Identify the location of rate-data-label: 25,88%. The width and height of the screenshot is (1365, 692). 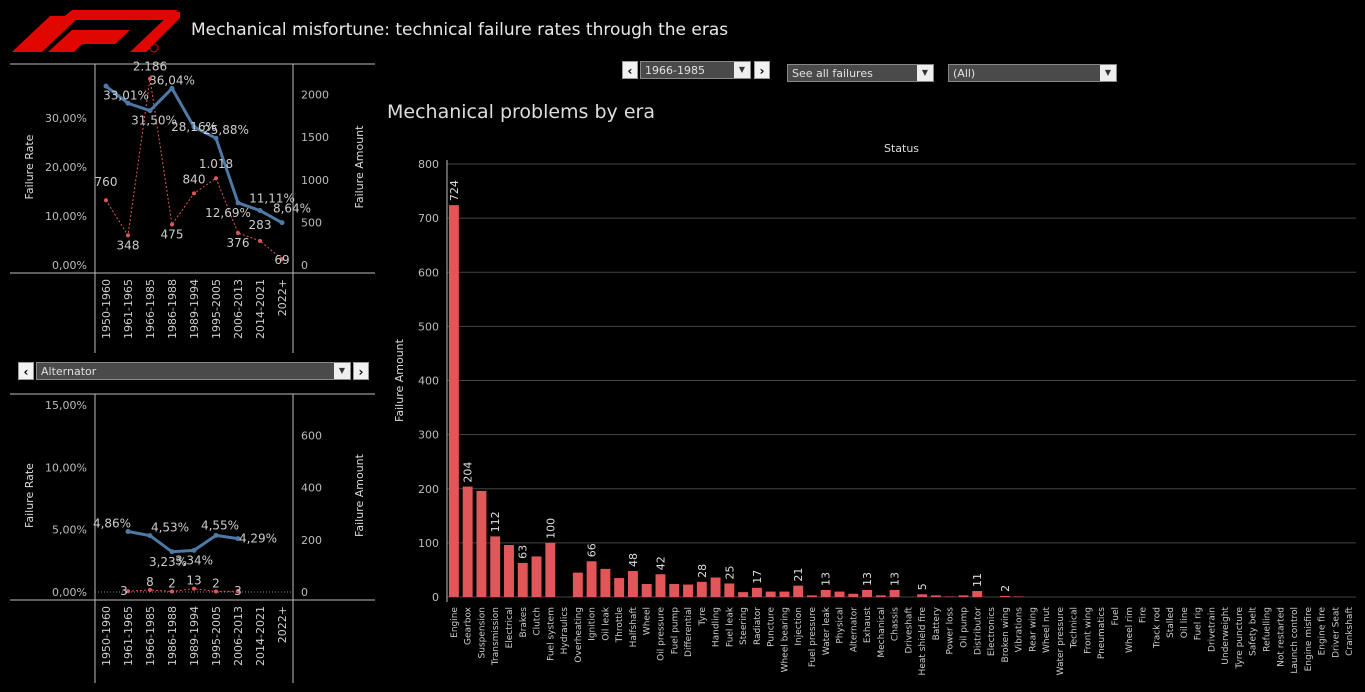
(226, 130).